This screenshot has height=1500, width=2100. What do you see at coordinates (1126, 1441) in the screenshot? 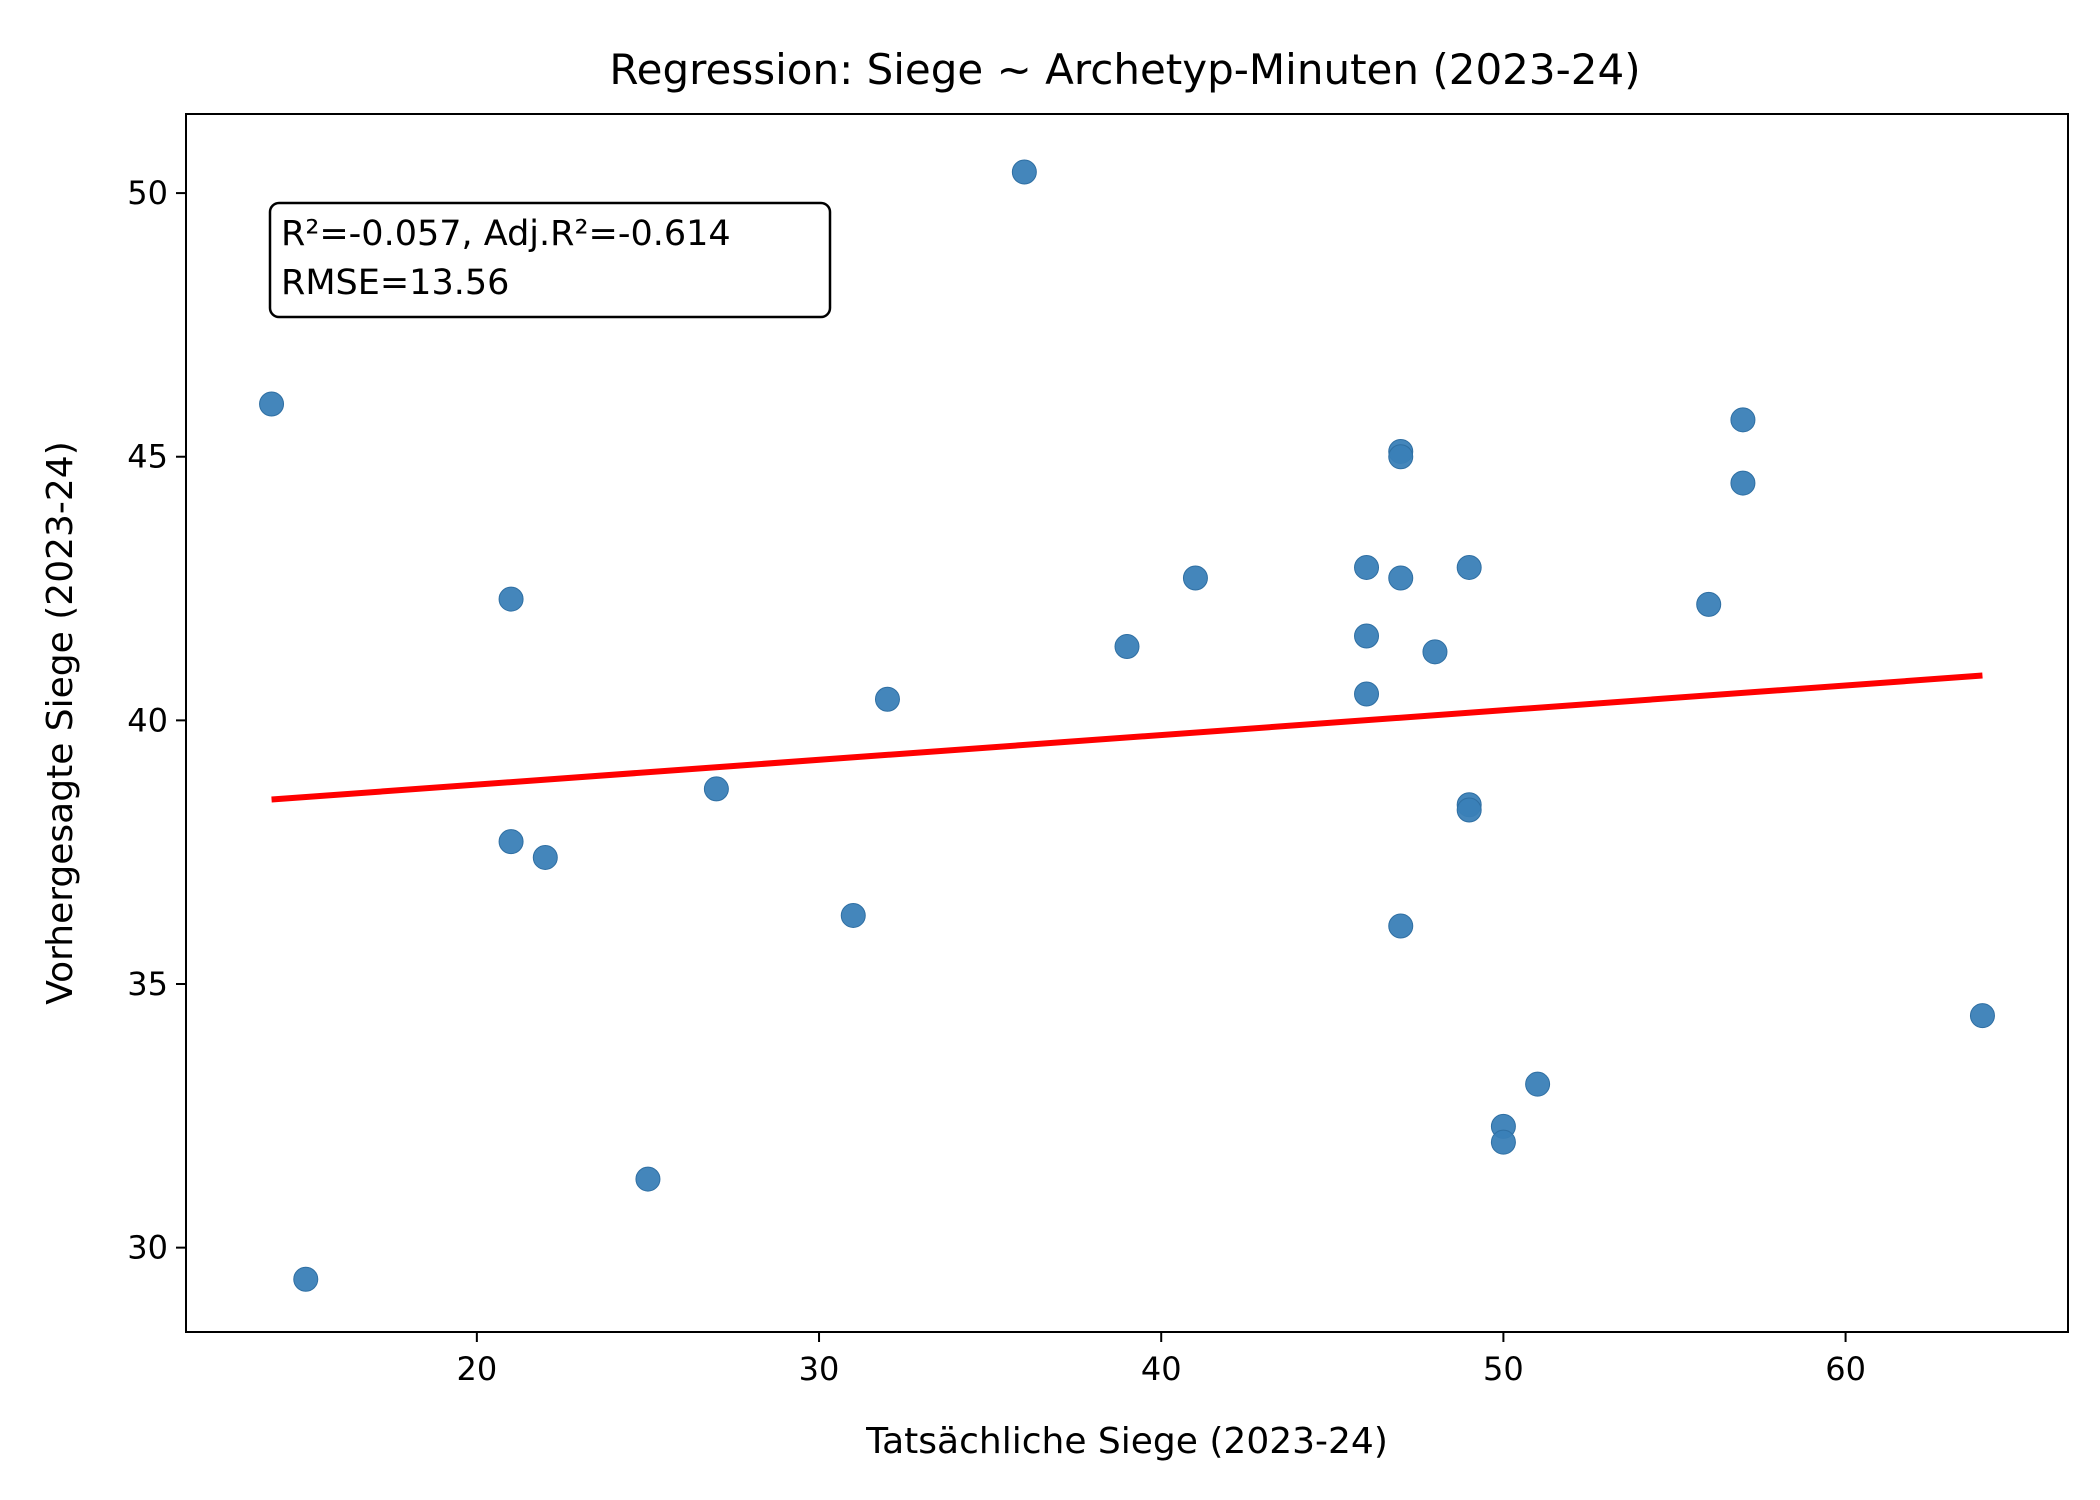
I see `x-axis-label: Tatsächliche Siege (2023-24)` at bounding box center [1126, 1441].